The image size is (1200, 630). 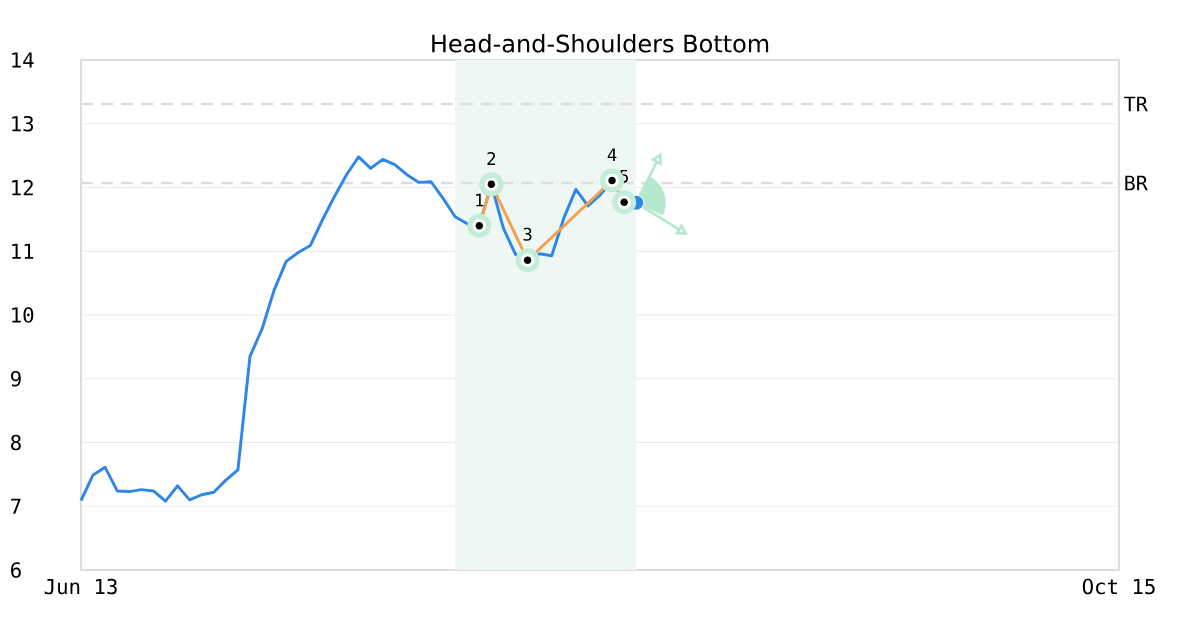 What do you see at coordinates (1118, 586) in the screenshot?
I see `x-tick-label: Oct 15` at bounding box center [1118, 586].